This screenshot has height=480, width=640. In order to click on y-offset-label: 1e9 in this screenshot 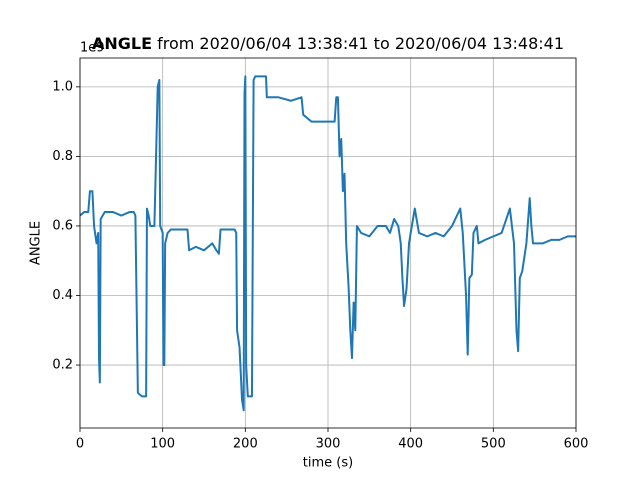, I will do `click(92, 48)`.